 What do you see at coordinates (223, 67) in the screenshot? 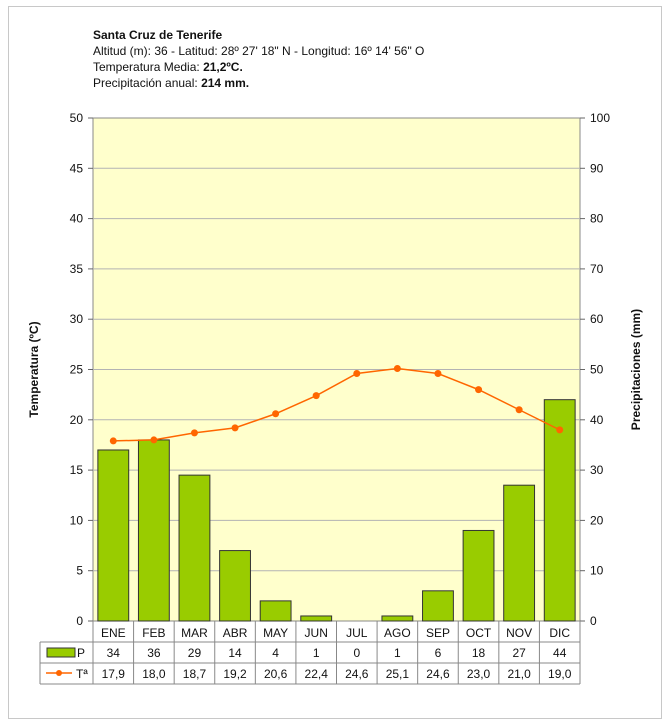
I see `mean-temperature-value: 21,2ºC.` at bounding box center [223, 67].